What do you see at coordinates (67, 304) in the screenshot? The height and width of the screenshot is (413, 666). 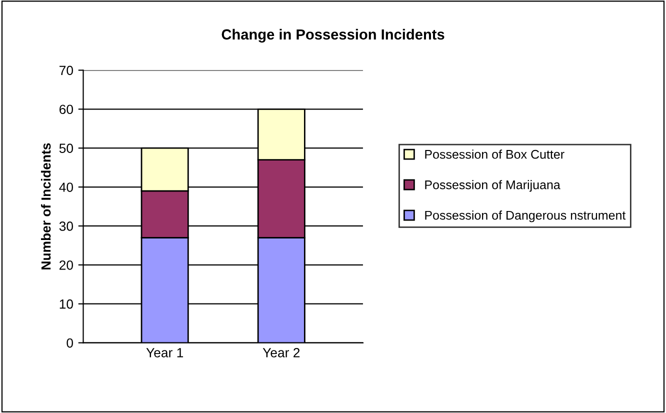 I see `y-tick-label: 10` at bounding box center [67, 304].